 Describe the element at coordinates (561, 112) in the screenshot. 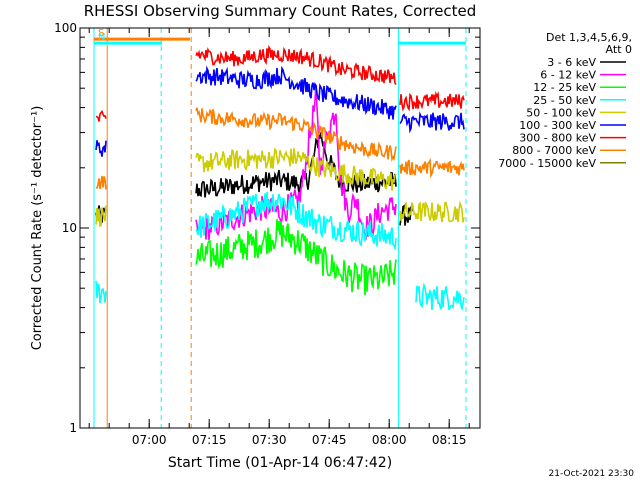

I see `legend-label: 50 - 100 keV` at that location.